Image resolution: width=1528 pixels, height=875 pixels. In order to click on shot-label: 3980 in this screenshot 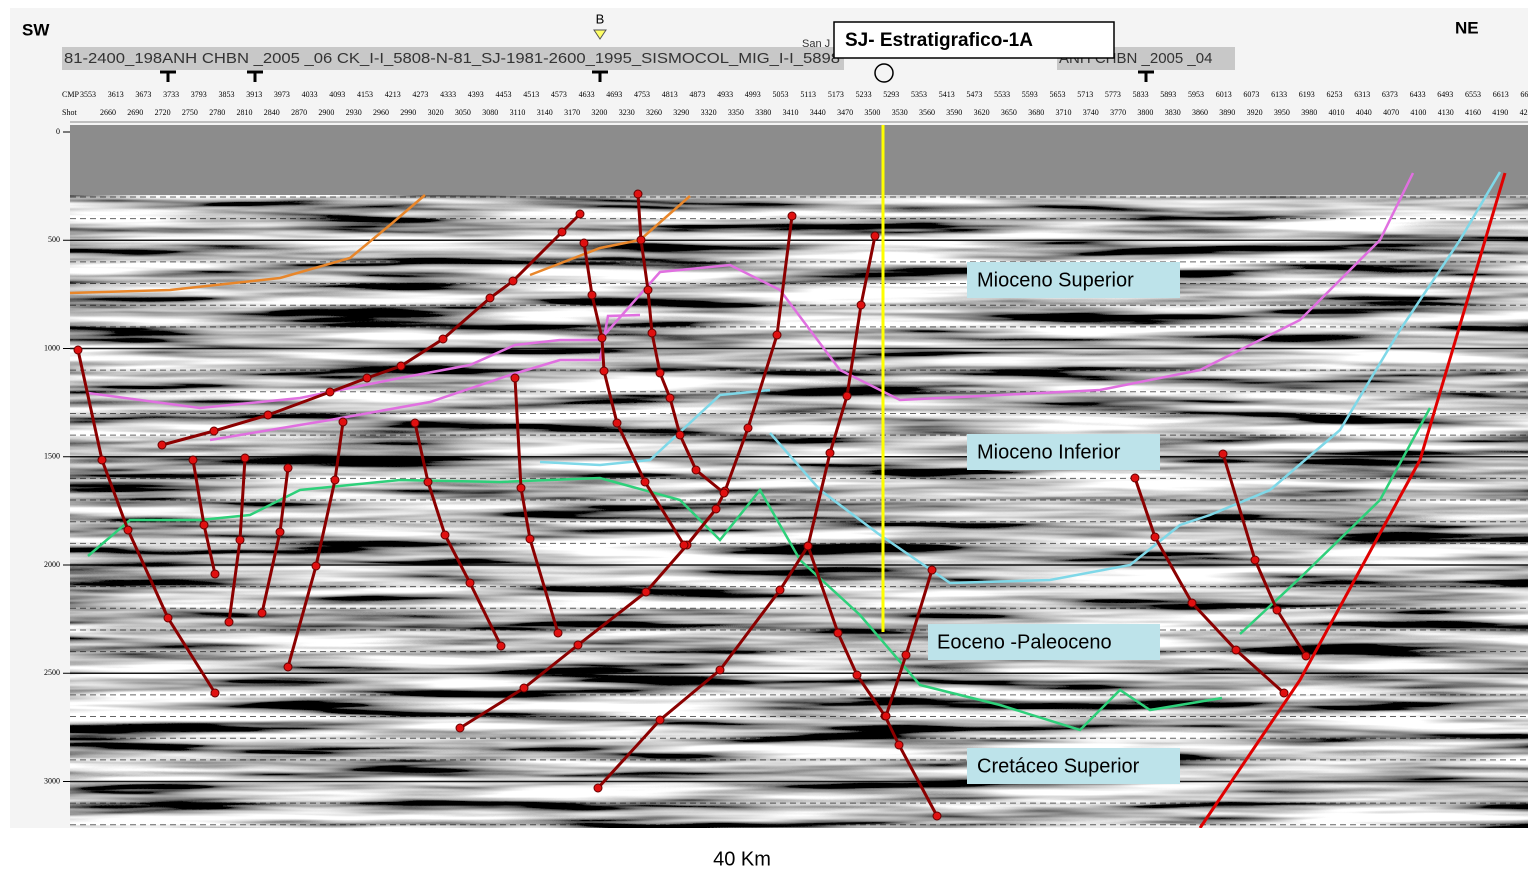, I will do `click(1309, 112)`.